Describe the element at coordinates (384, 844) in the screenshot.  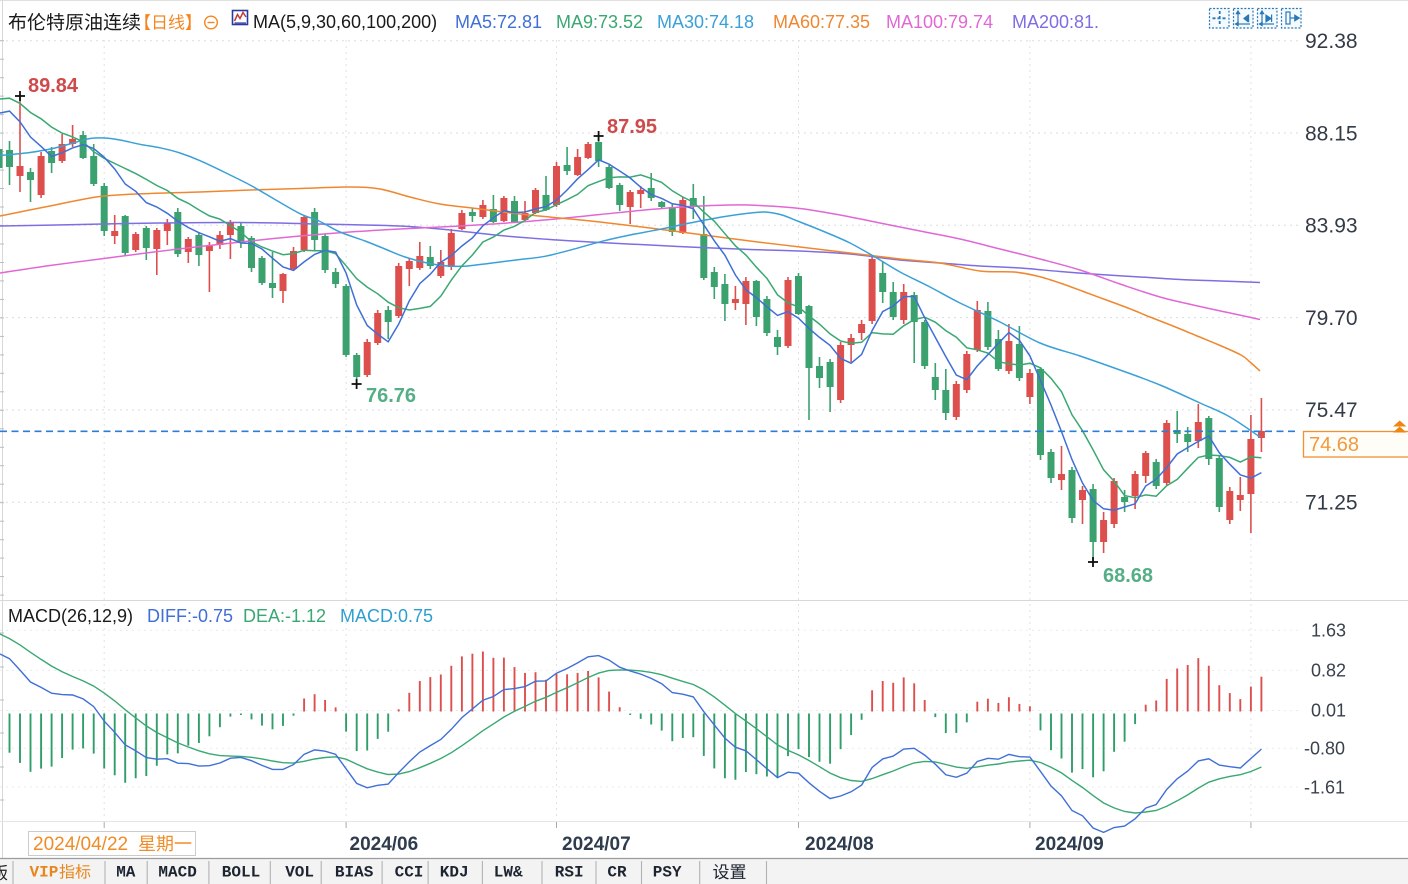
I see `svg-text: 2024/06` at that location.